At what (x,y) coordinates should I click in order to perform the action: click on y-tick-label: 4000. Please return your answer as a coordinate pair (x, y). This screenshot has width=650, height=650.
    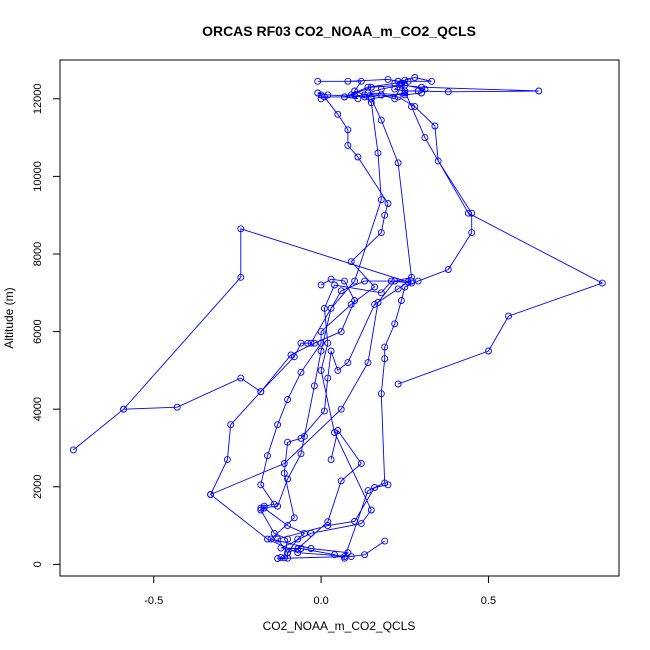
    Looking at the image, I should click on (38, 409).